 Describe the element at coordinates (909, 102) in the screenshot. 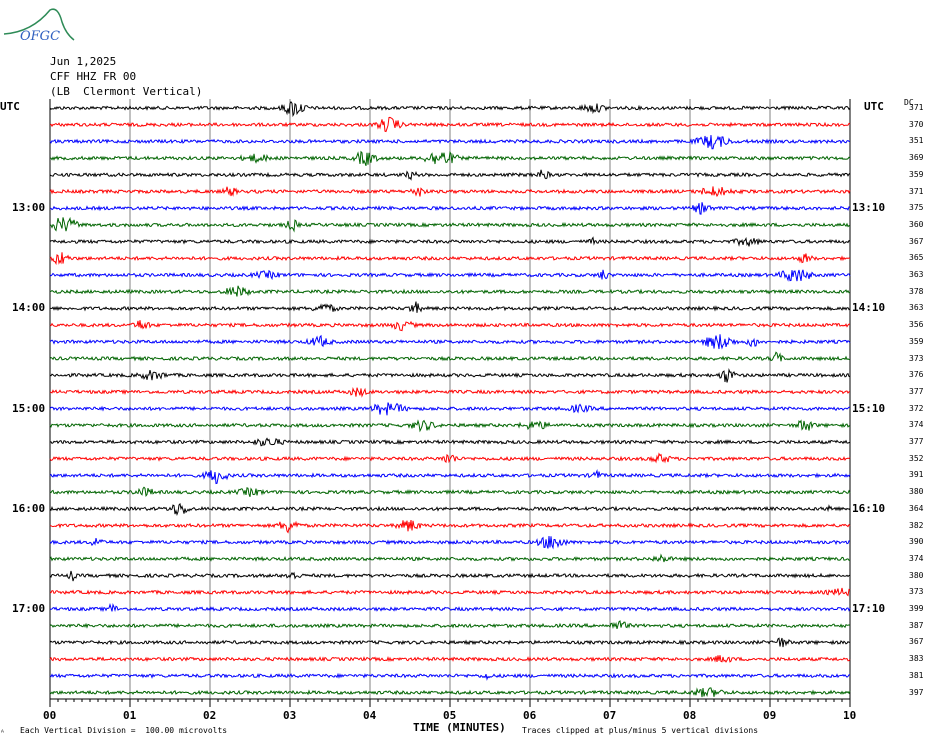

I see `dc-label: DC` at that location.